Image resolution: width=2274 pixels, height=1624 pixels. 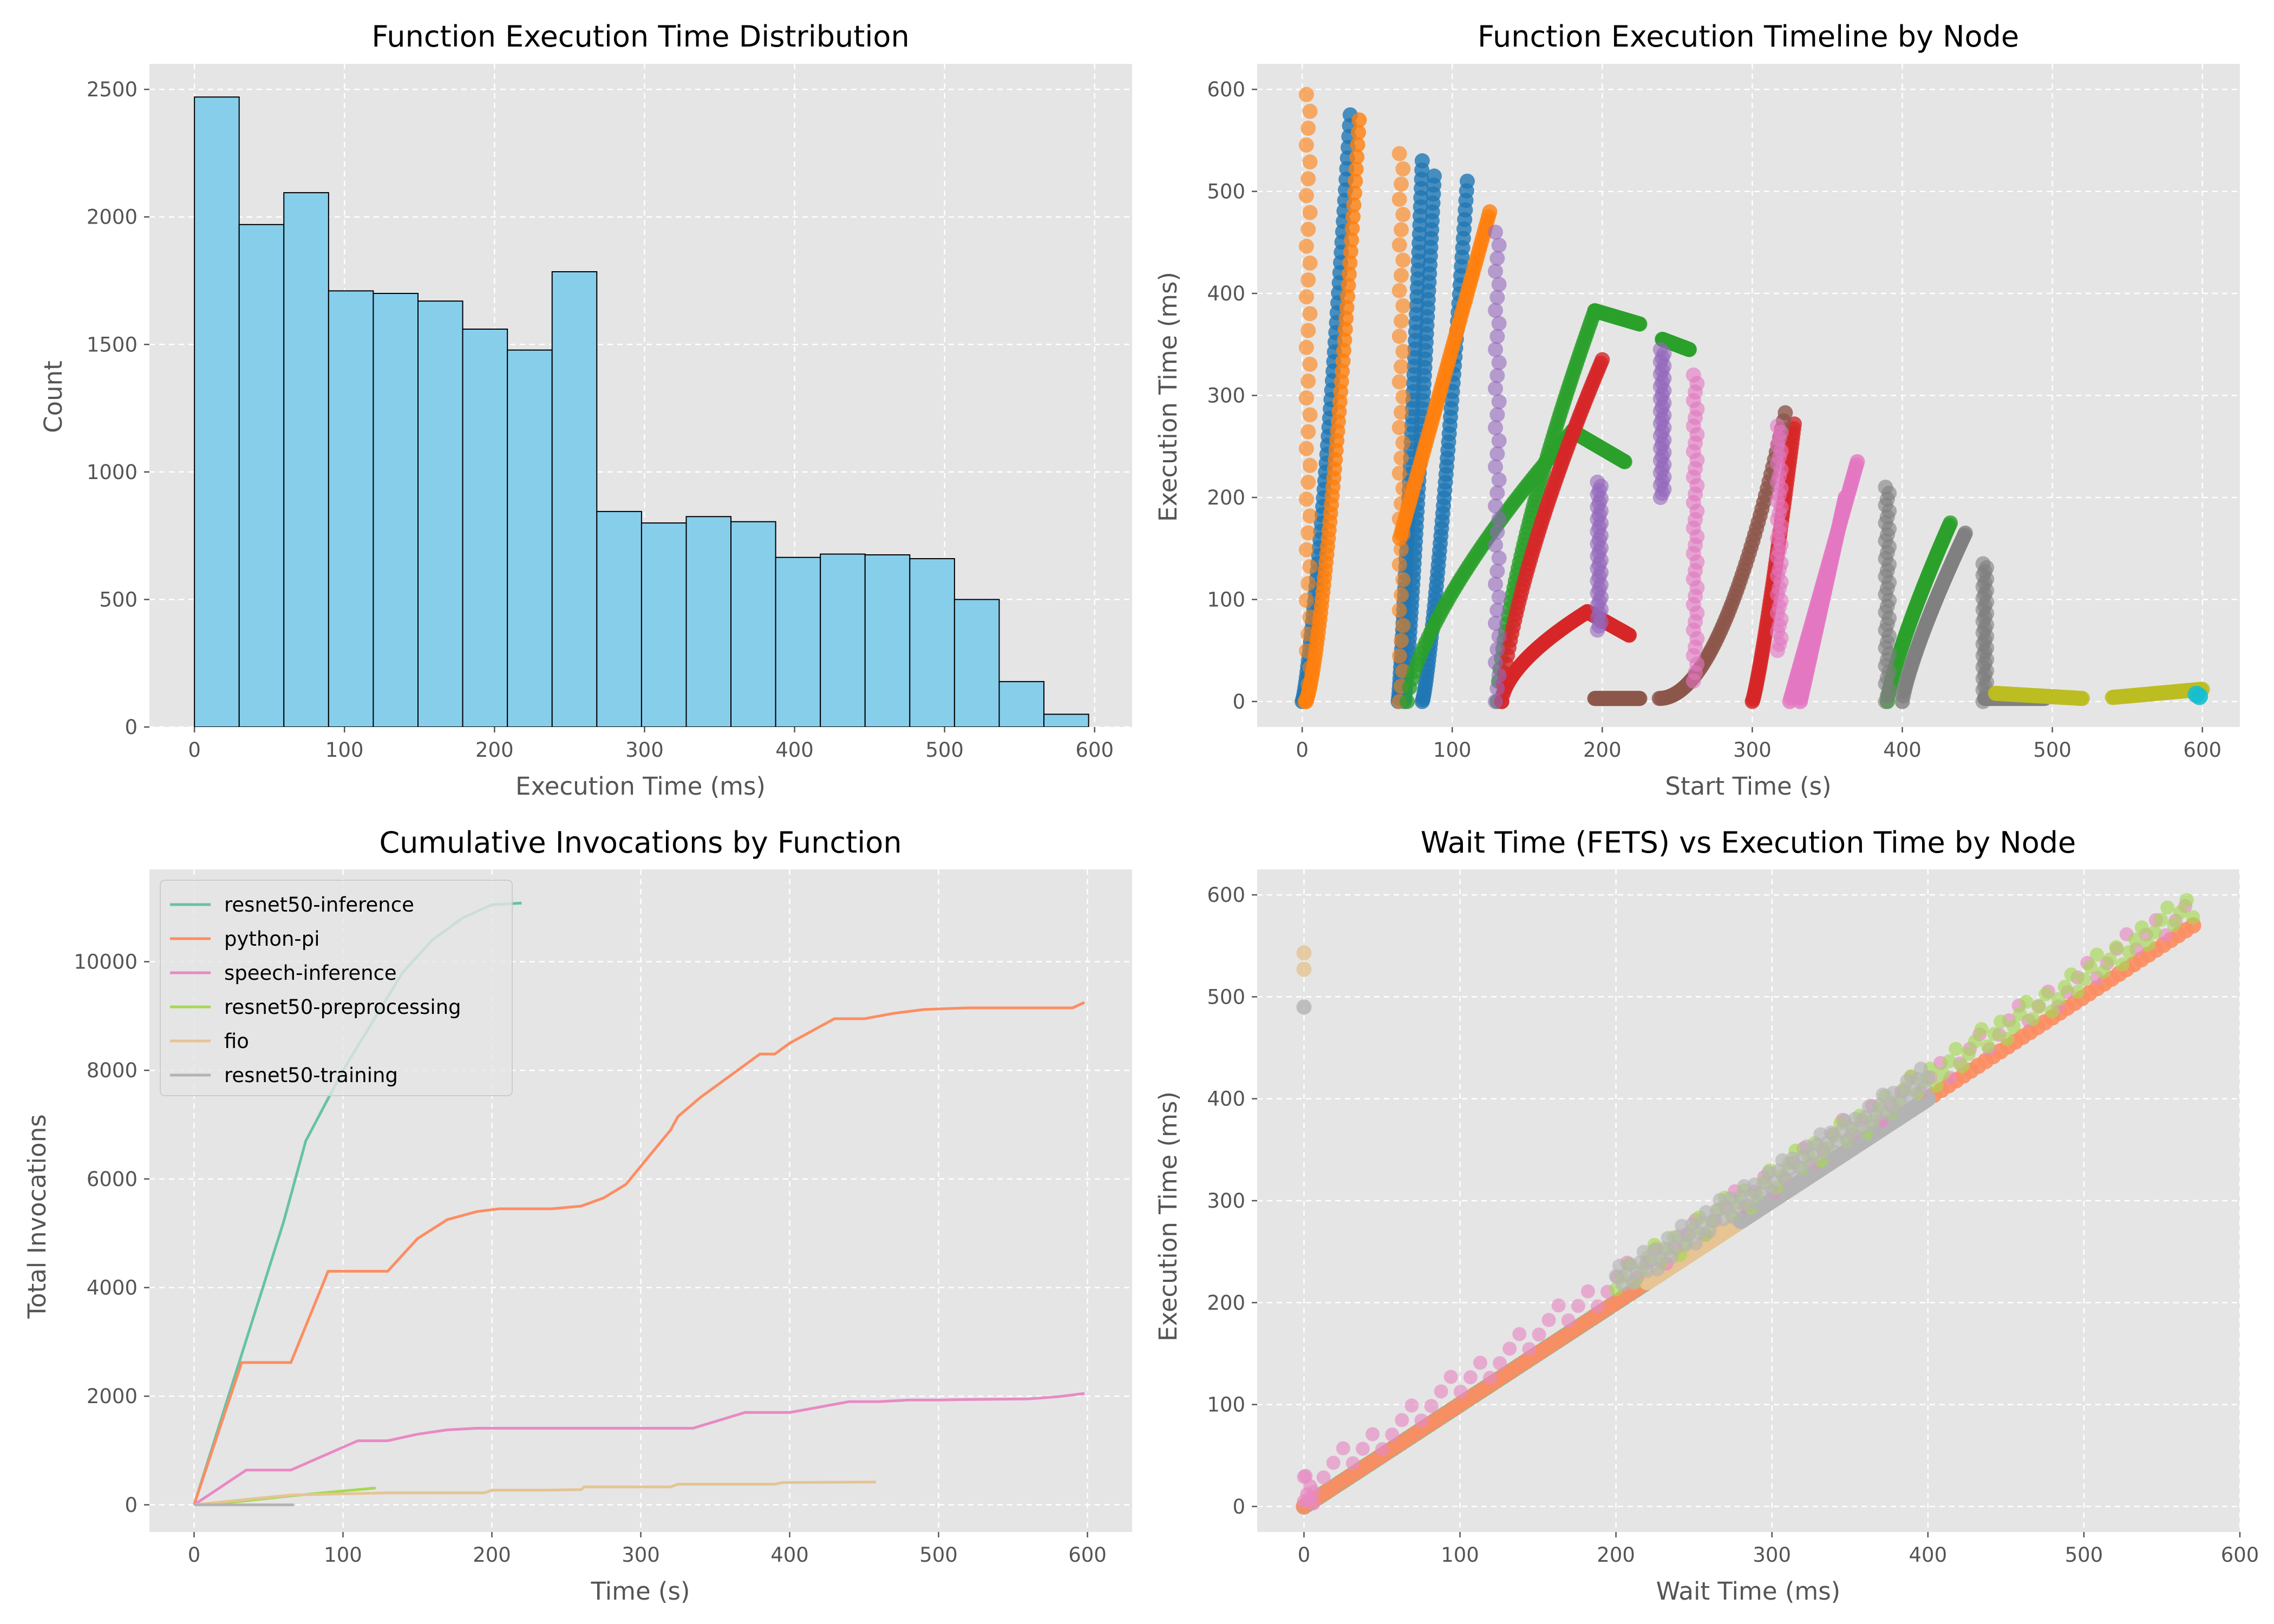 What do you see at coordinates (272, 939) in the screenshot?
I see `legend-label: python-pi` at bounding box center [272, 939].